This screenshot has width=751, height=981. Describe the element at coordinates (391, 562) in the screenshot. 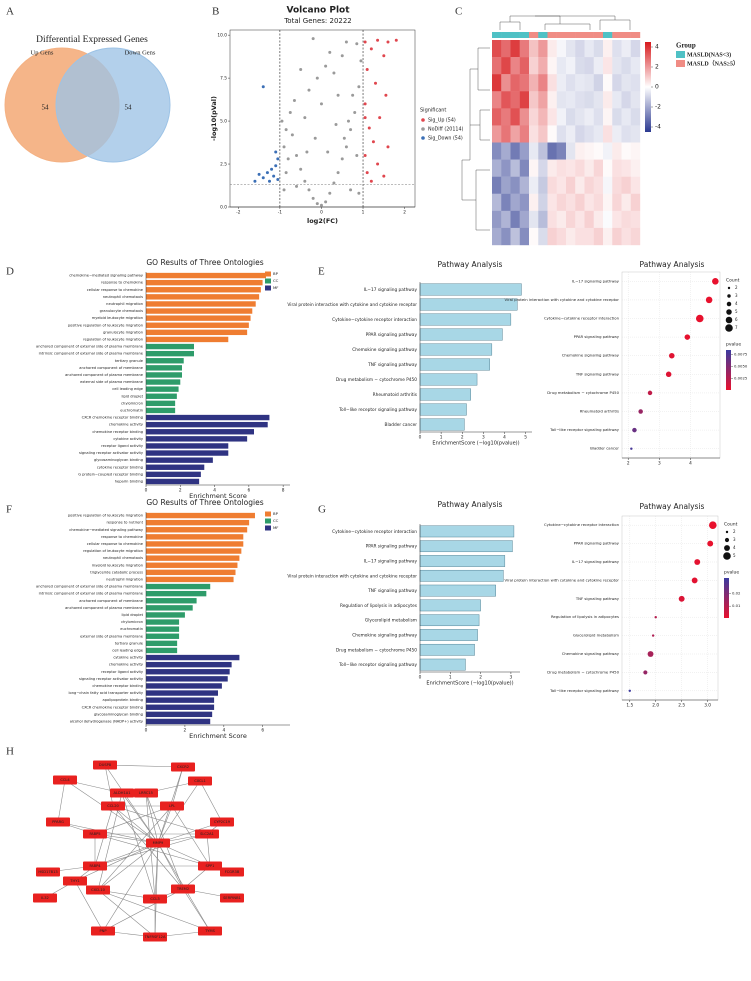

I see `category-label: IL−17 signaling pathway` at that location.